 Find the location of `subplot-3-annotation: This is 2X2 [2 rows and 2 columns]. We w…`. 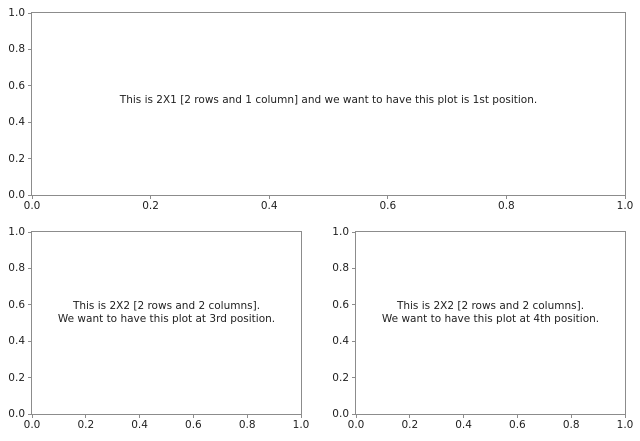

subplot-3-annotation: This is 2X2 [2 rows and 2 columns]. We w… is located at coordinates (166, 312).